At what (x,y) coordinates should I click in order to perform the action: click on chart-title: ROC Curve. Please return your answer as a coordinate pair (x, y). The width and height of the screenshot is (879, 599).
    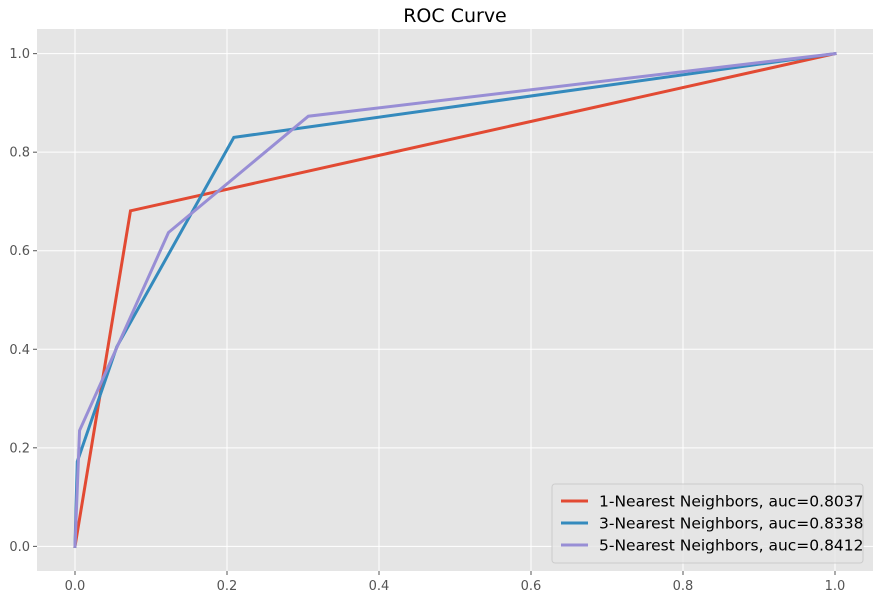
    Looking at the image, I should click on (455, 16).